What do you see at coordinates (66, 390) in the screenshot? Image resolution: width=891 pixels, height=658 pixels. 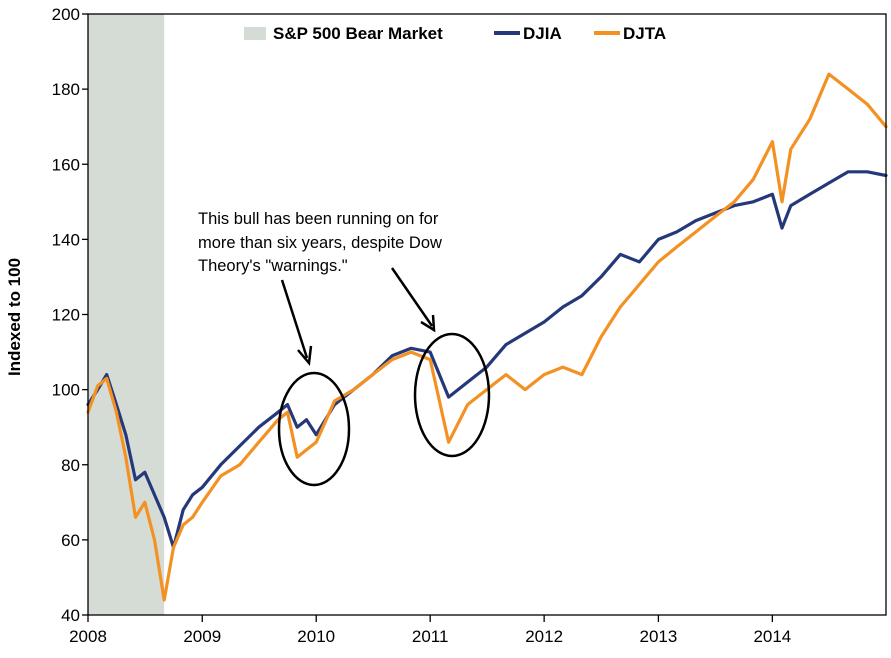 I see `y-tick-label-100: 100` at bounding box center [66, 390].